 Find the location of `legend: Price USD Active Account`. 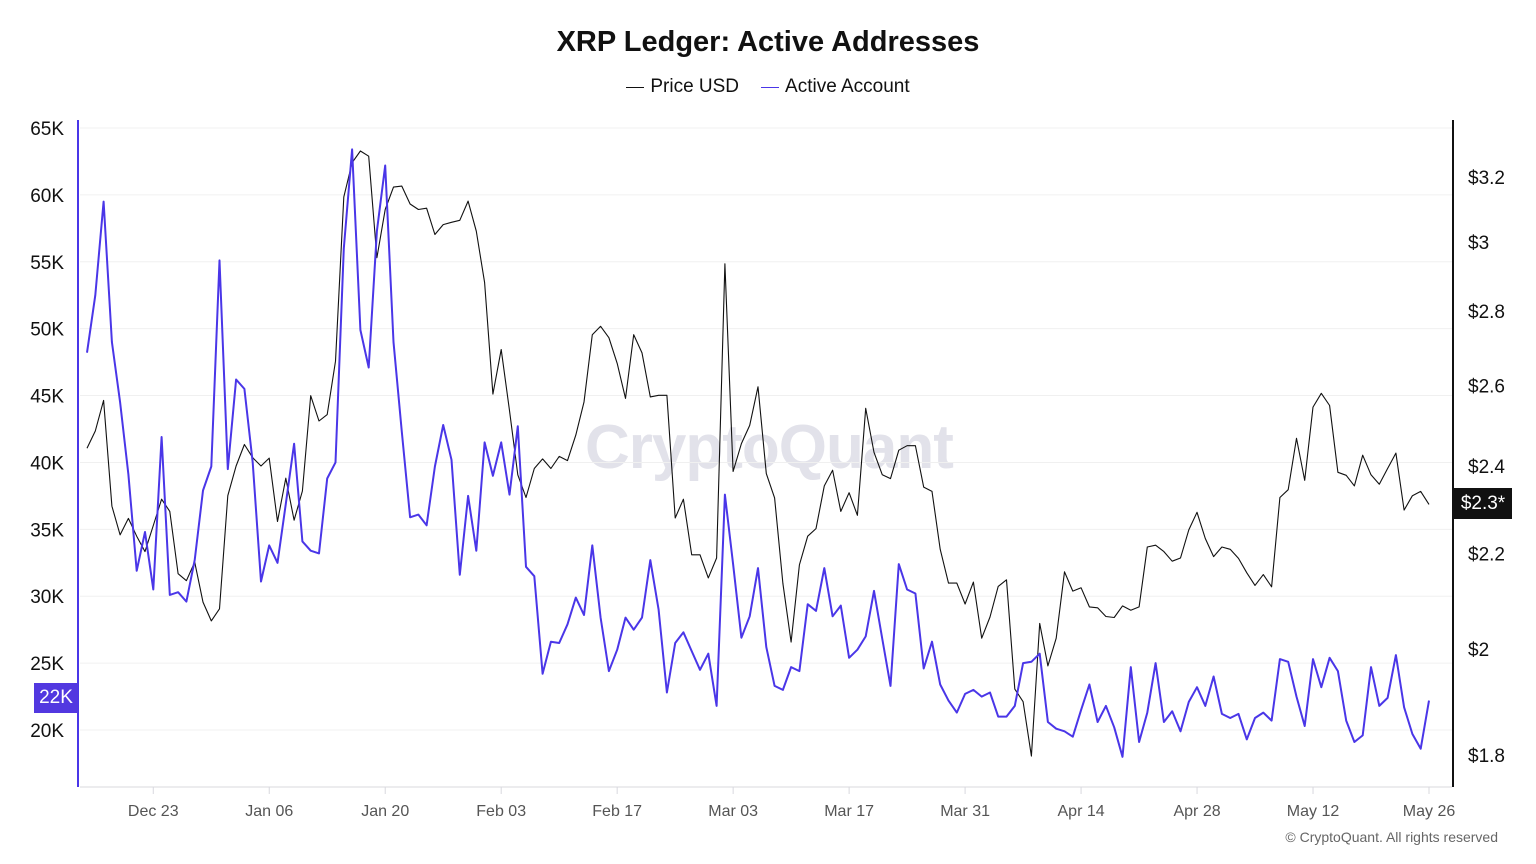

legend: Price USD Active Account is located at coordinates (768, 87).